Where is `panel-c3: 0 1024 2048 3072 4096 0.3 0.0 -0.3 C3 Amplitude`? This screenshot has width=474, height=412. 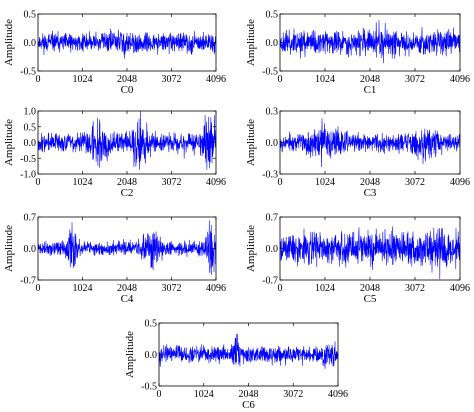 panel-c3: 0 1024 2048 3072 4096 0.3 0.0 -0.3 C3 Amplitude is located at coordinates (357, 153).